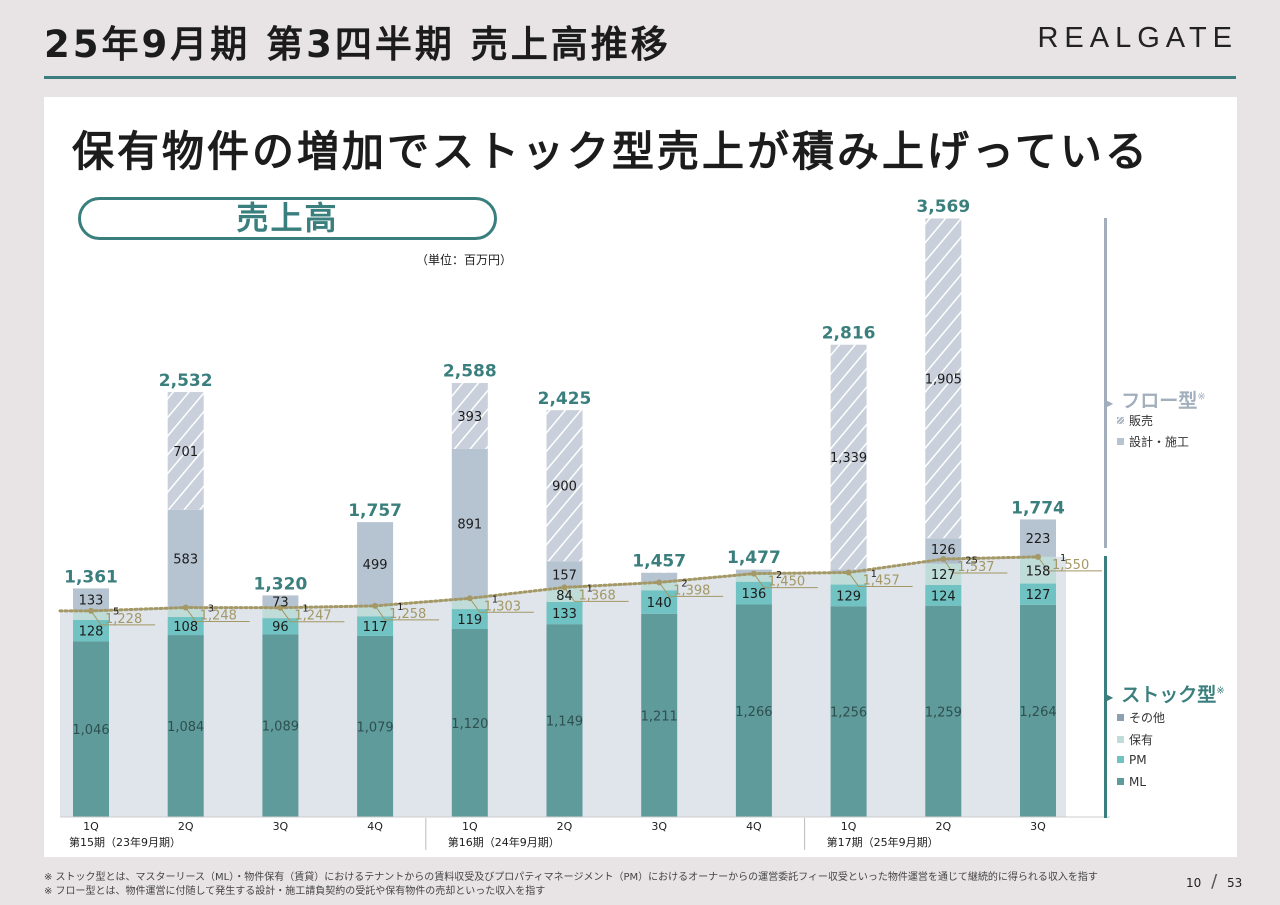  I want to click on data-label-PM-2: 96, so click(280, 627).